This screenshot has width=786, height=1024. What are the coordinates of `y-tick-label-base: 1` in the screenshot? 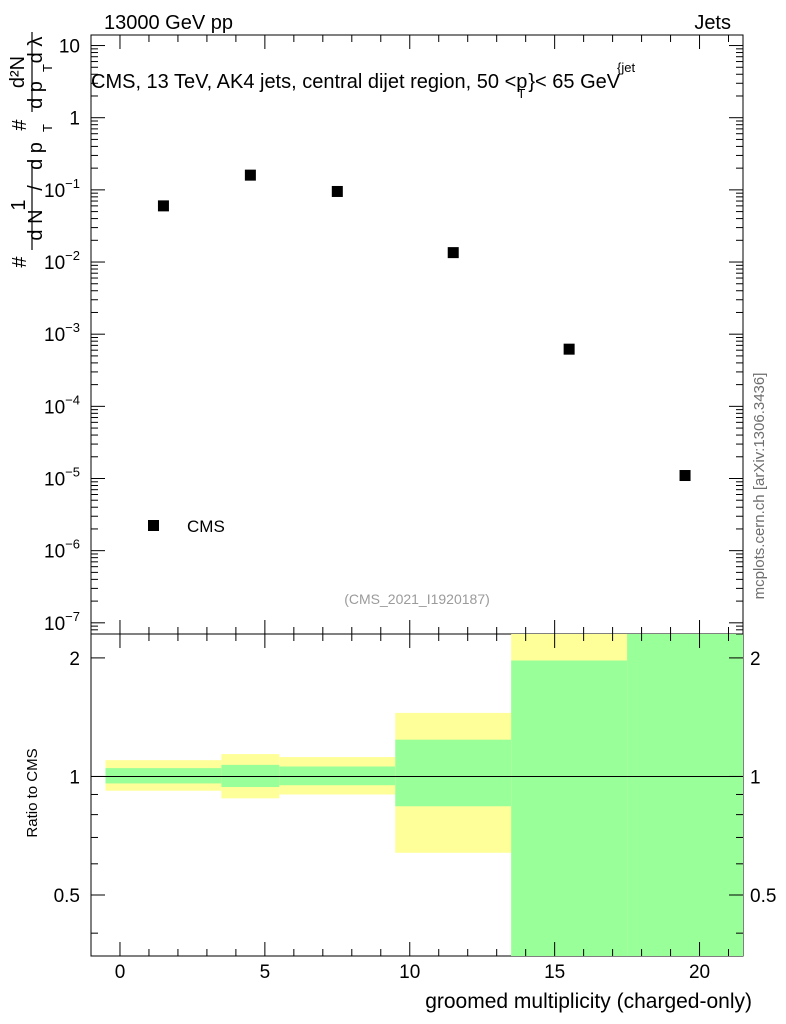 It's located at (74, 119).